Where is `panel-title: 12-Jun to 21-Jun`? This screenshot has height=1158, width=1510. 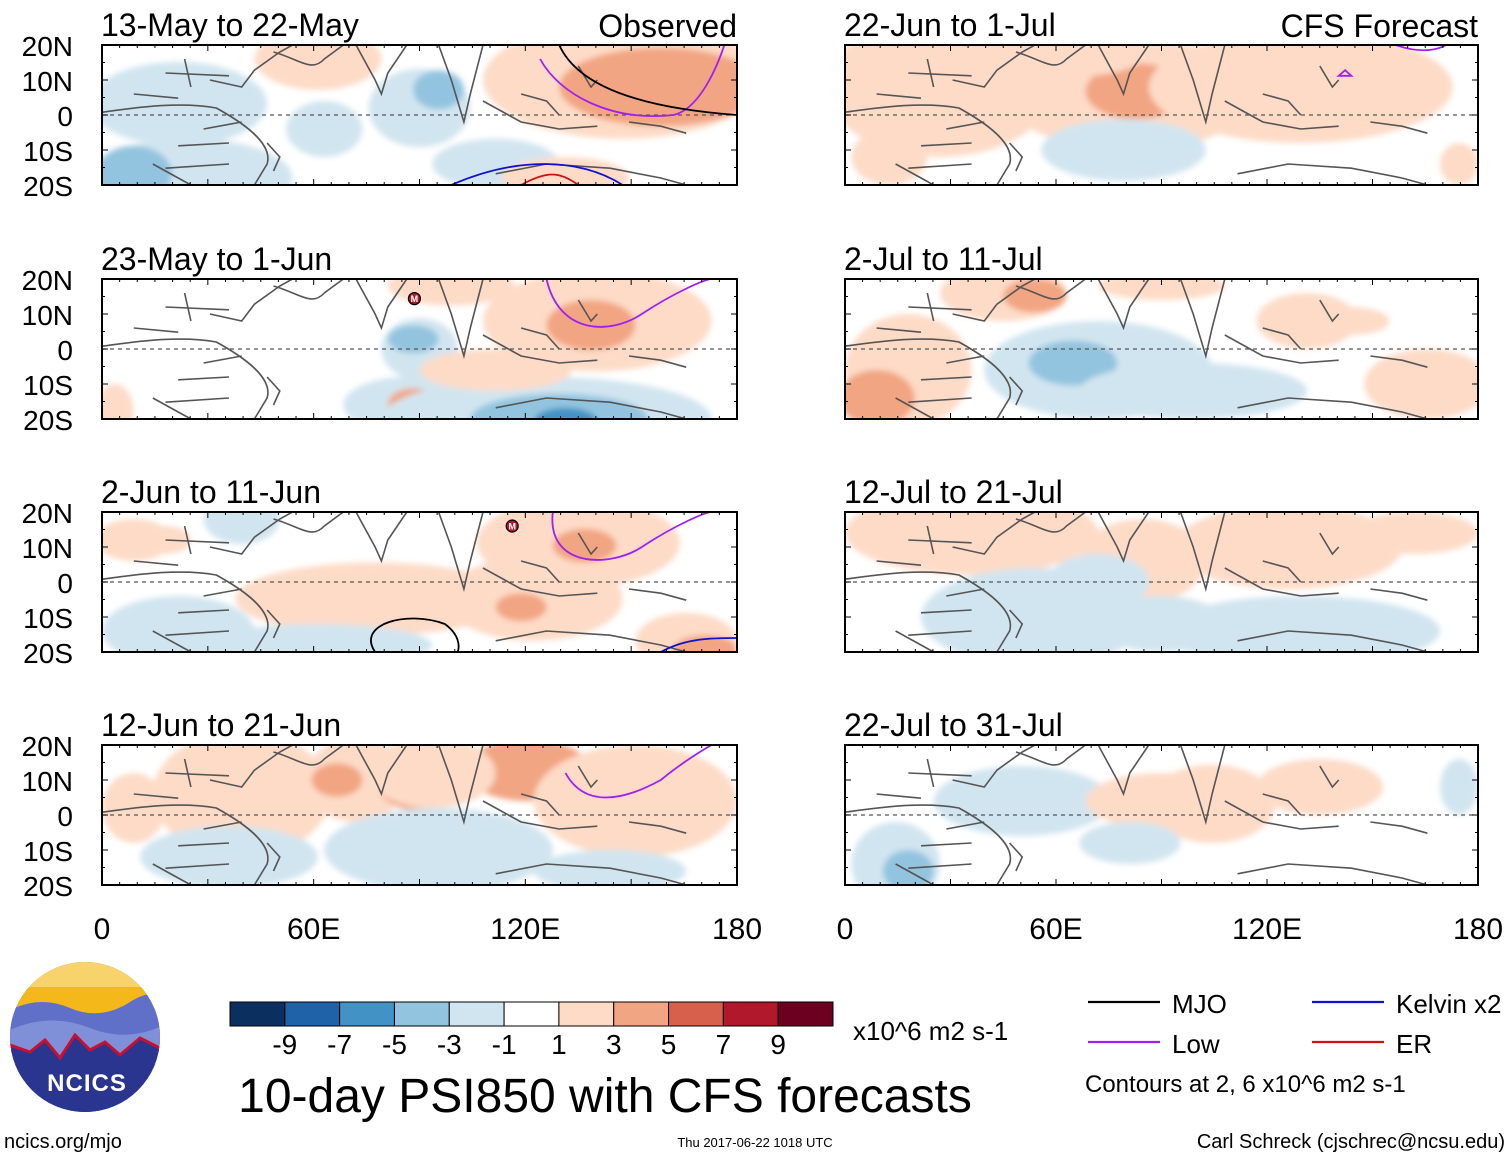 panel-title: 12-Jun to 21-Jun is located at coordinates (221, 725).